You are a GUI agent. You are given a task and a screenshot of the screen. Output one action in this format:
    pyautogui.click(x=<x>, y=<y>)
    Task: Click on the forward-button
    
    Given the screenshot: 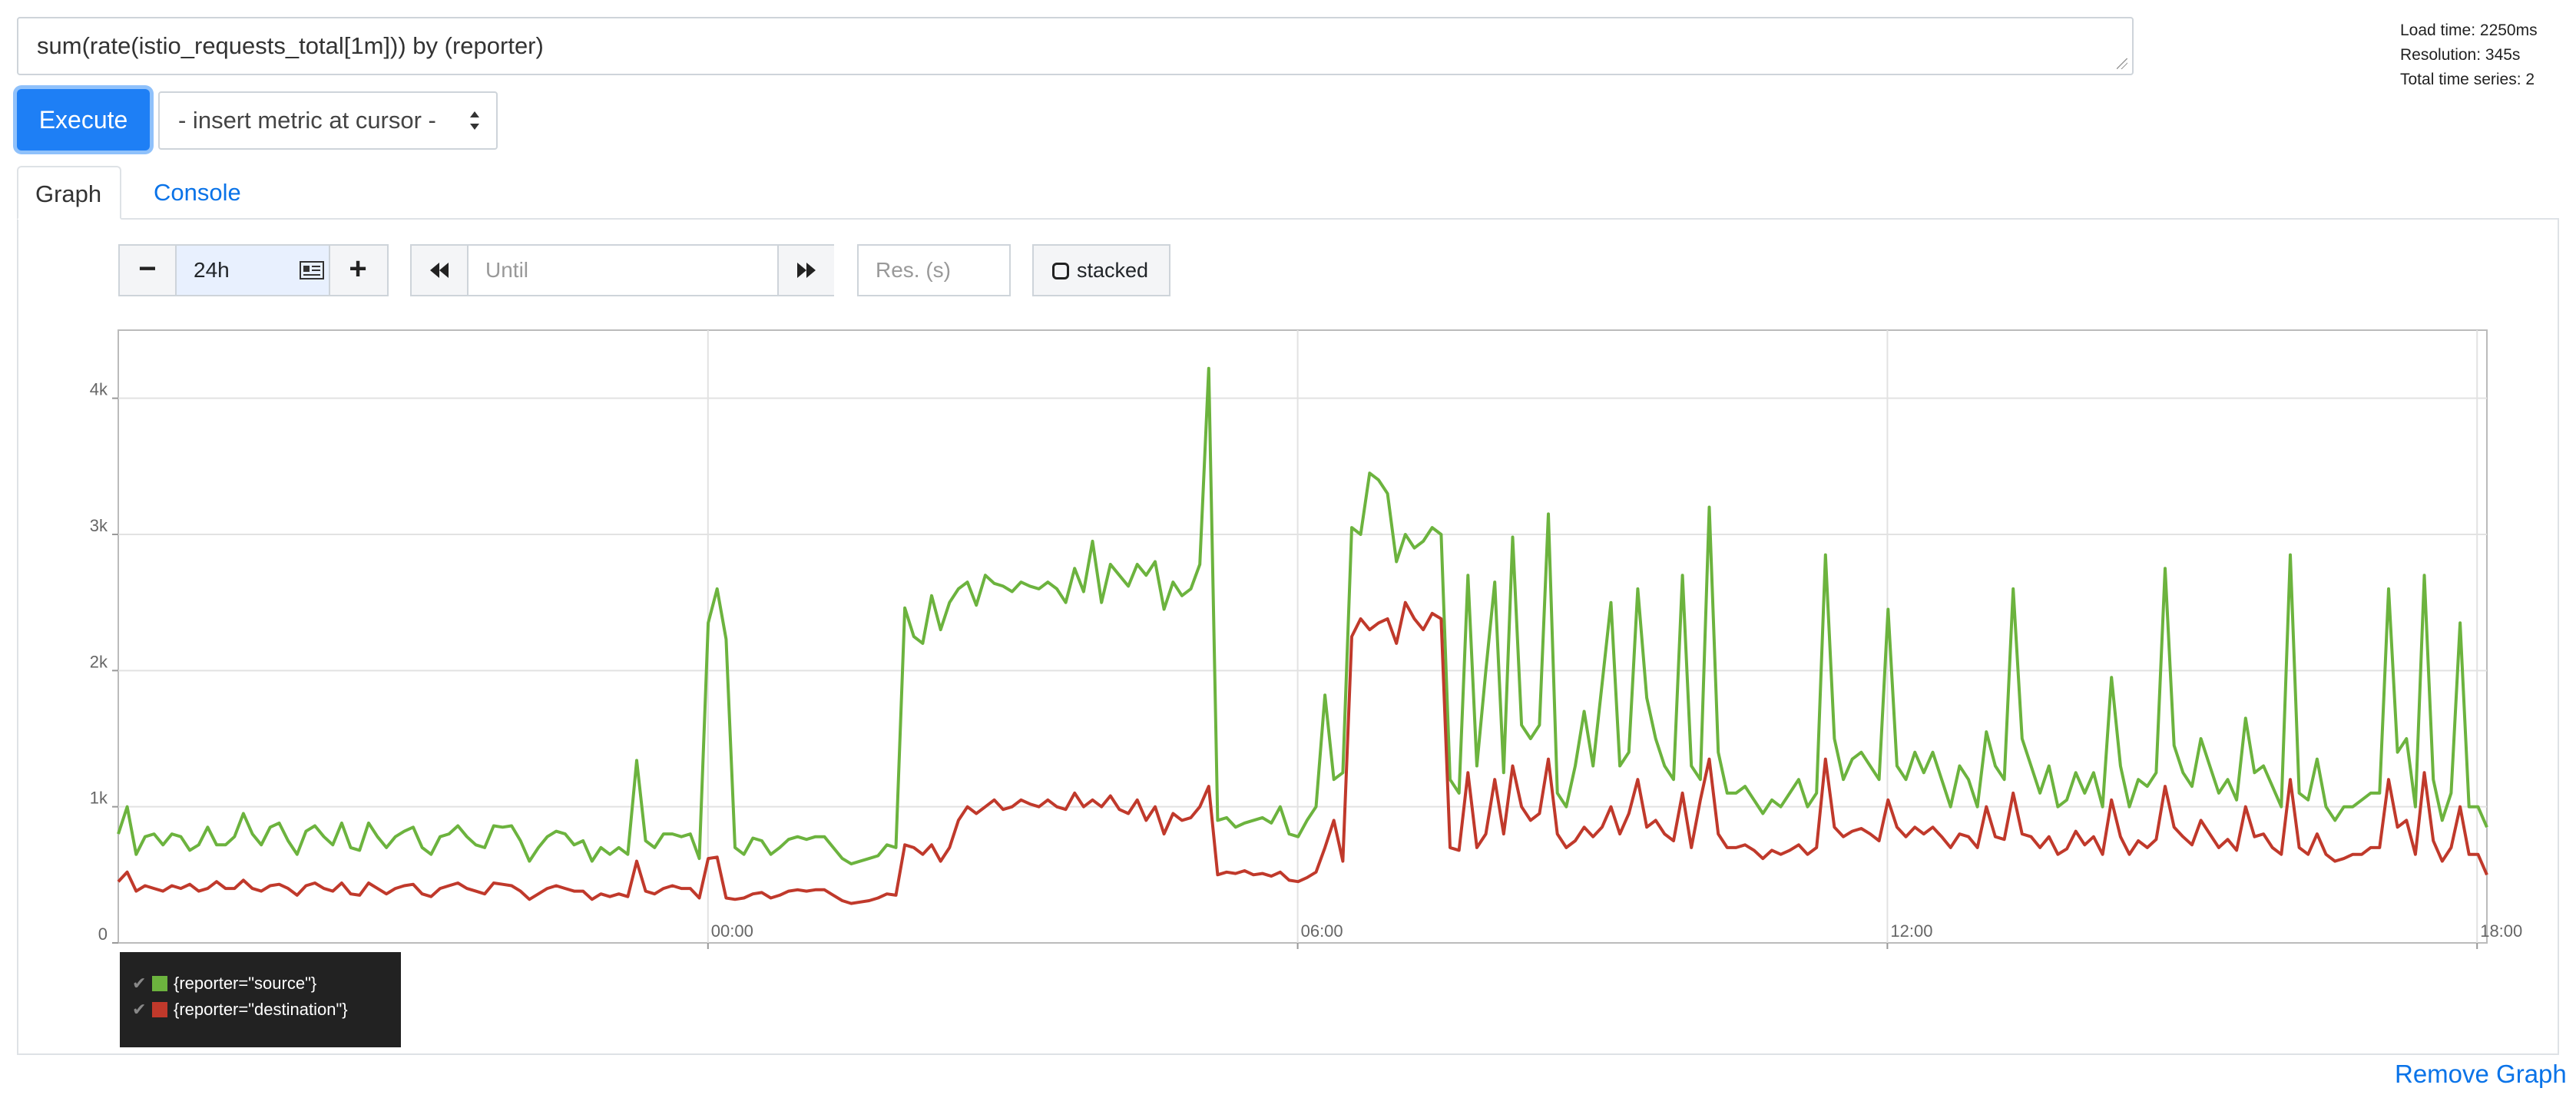 What is the action you would take?
    pyautogui.click(x=806, y=270)
    